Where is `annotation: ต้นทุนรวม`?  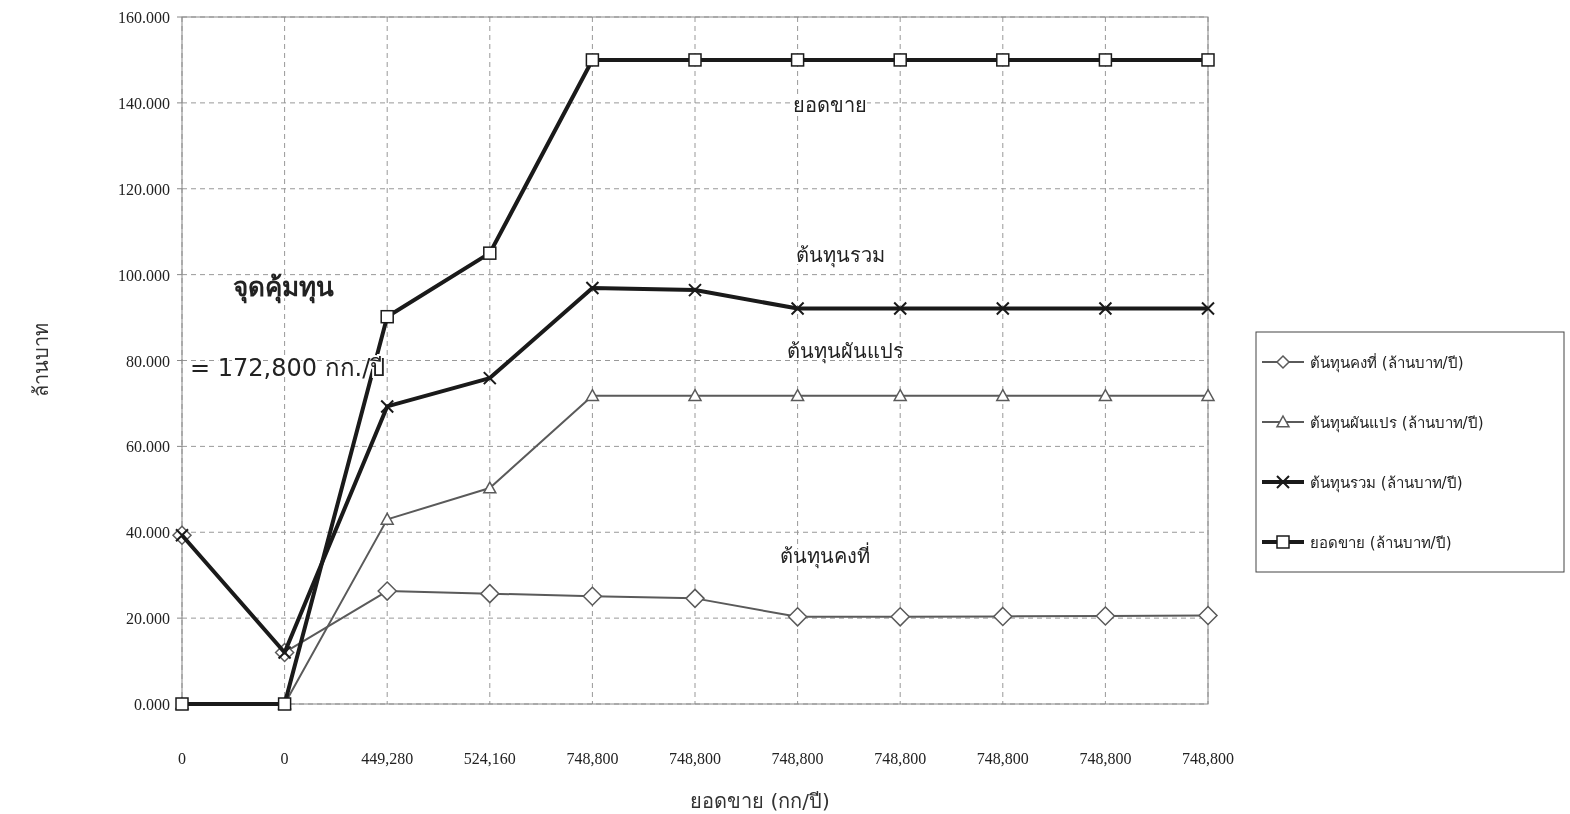
annotation: ต้นทุนรวม is located at coordinates (840, 255).